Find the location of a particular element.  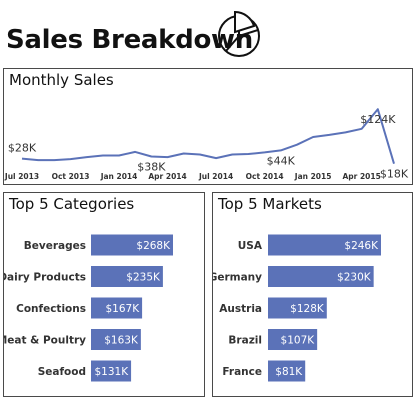

sales-line is located at coordinates (208, 136).